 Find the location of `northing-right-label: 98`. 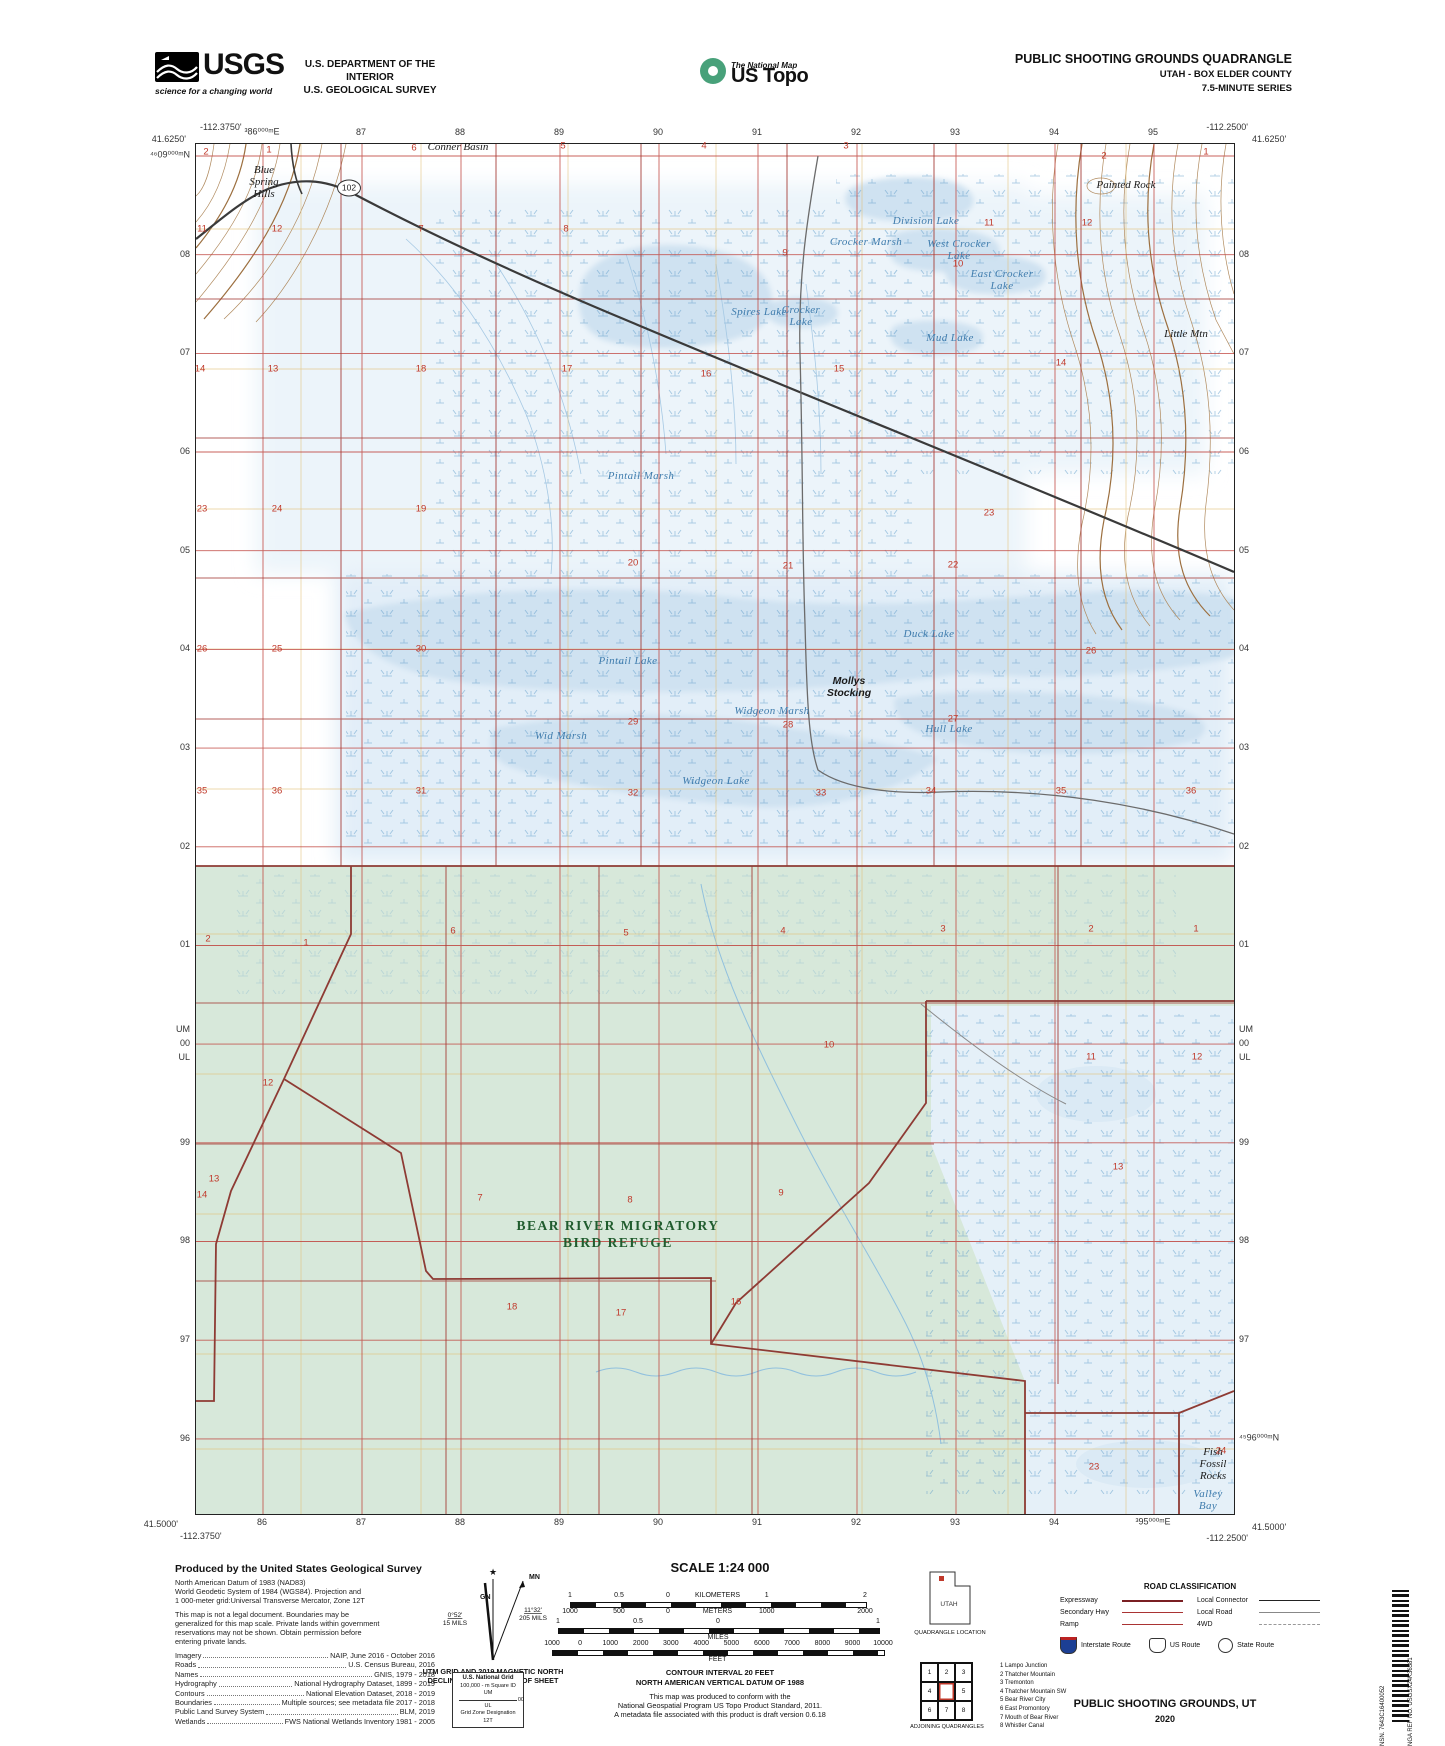

northing-right-label: 98 is located at coordinates (1244, 1240).